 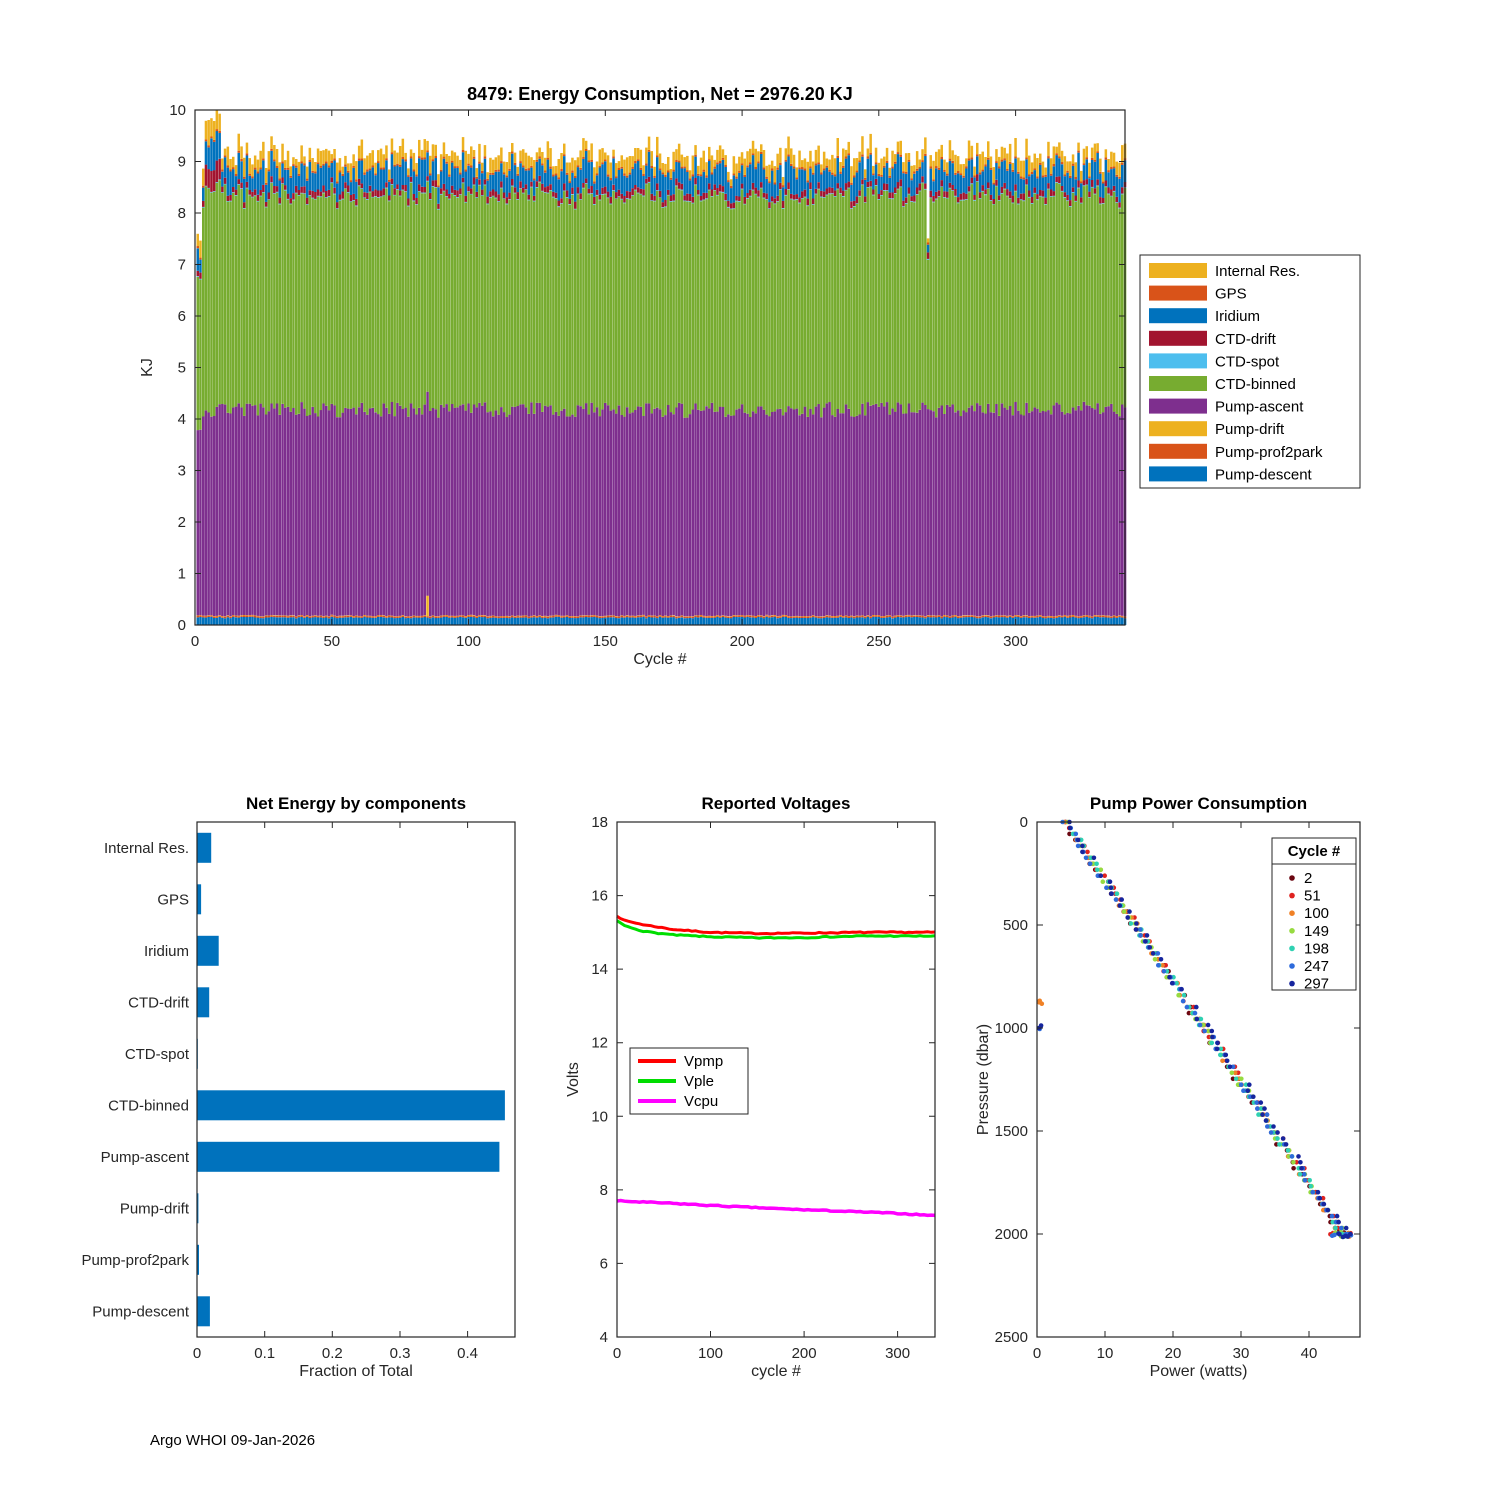 What do you see at coordinates (1316, 948) in the screenshot?
I see `legend-label: 198` at bounding box center [1316, 948].